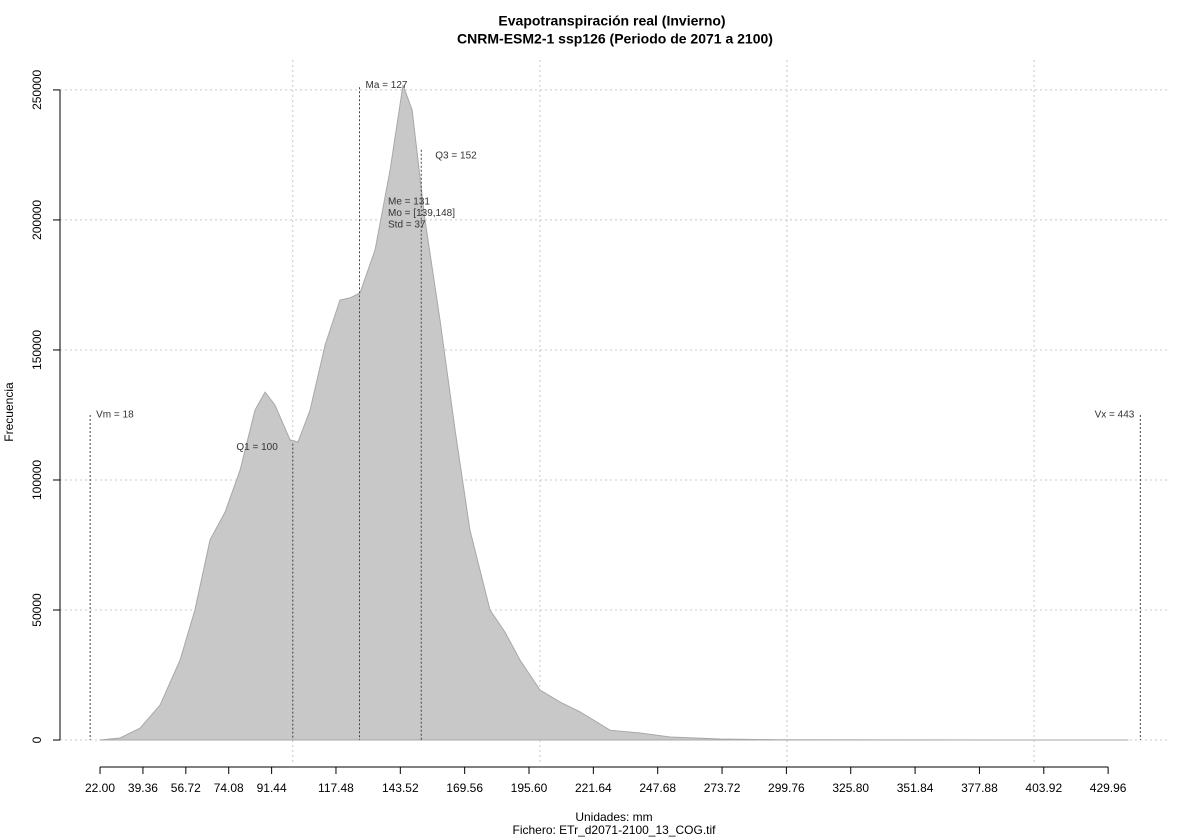  Describe the element at coordinates (257, 447) in the screenshot. I see `marker-label: Q1 = 100` at that location.